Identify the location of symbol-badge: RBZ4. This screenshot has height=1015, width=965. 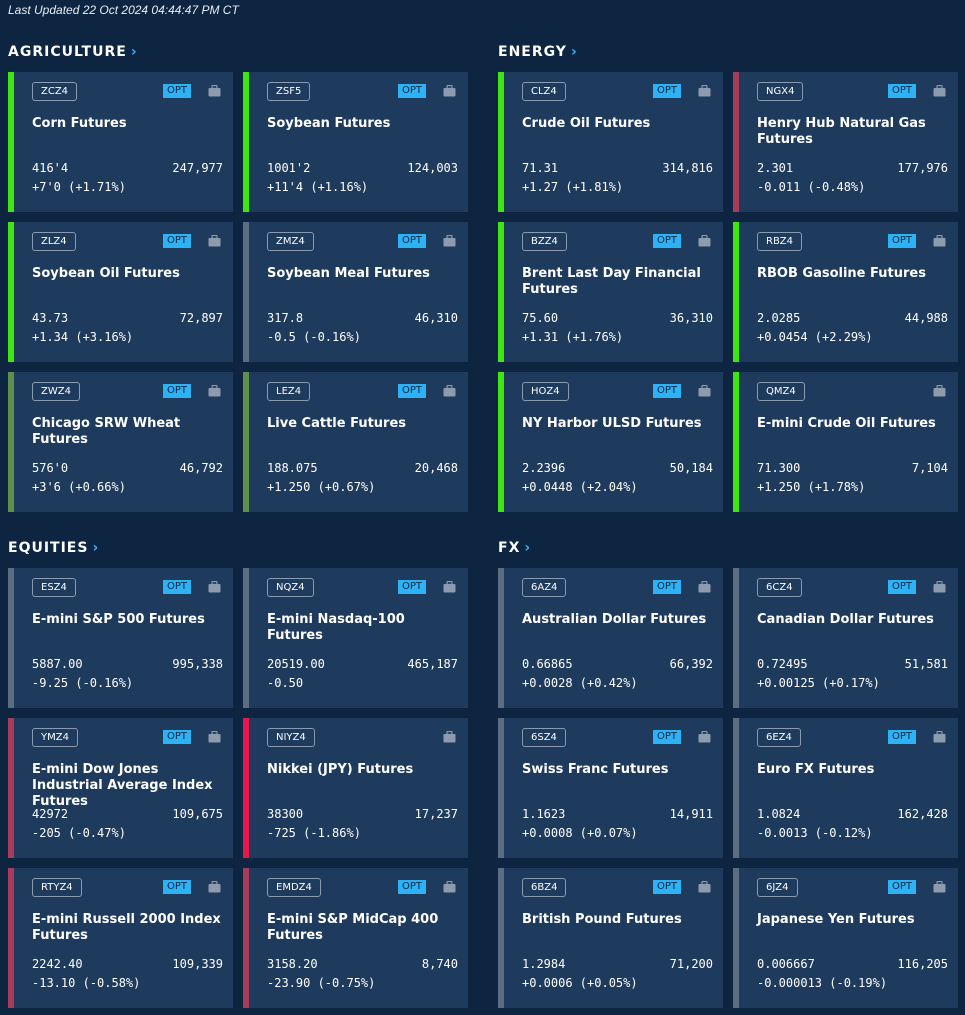
(780, 241).